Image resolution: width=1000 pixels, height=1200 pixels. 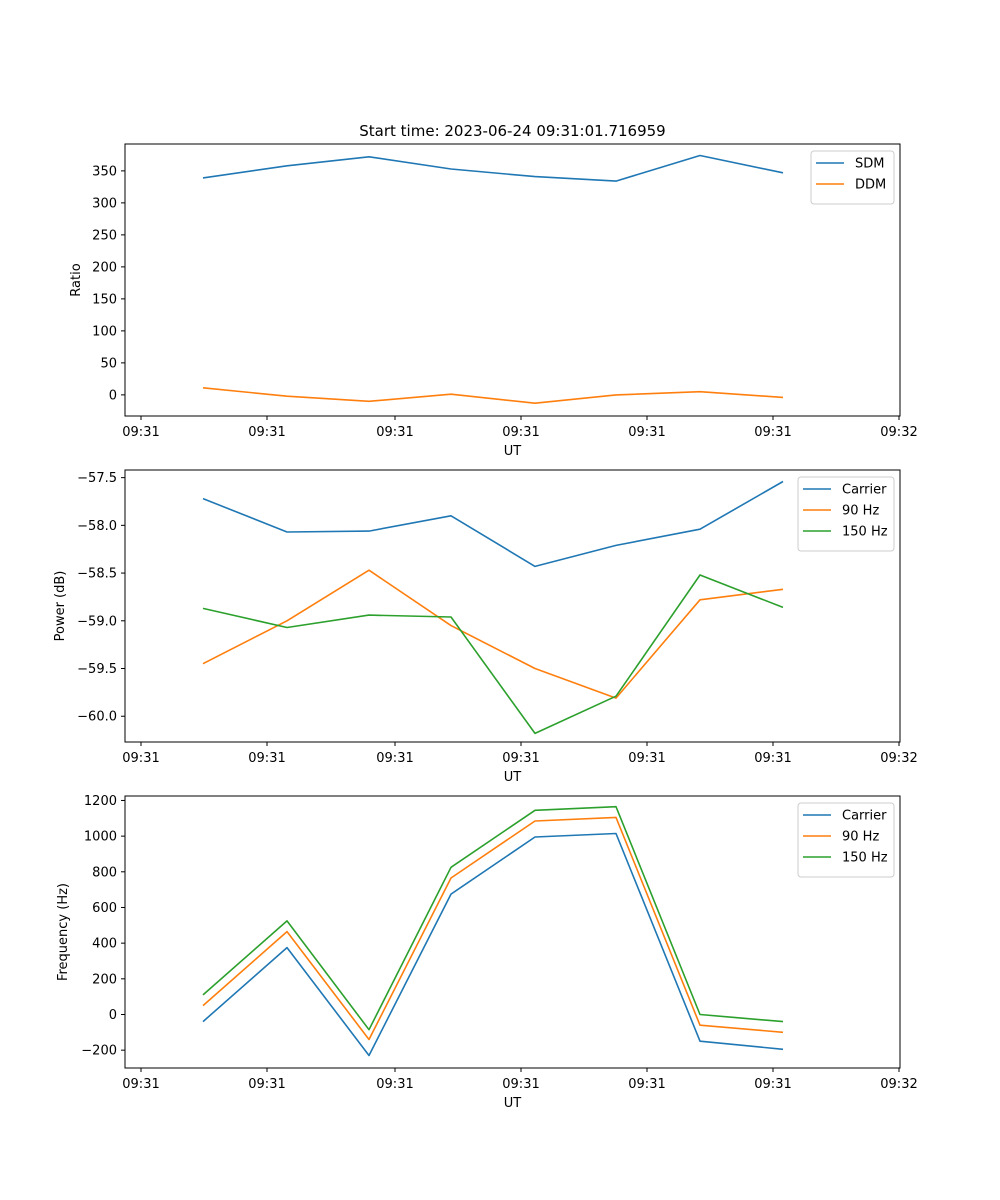 What do you see at coordinates (104, 908) in the screenshot?
I see `y-tick-label: 600` at bounding box center [104, 908].